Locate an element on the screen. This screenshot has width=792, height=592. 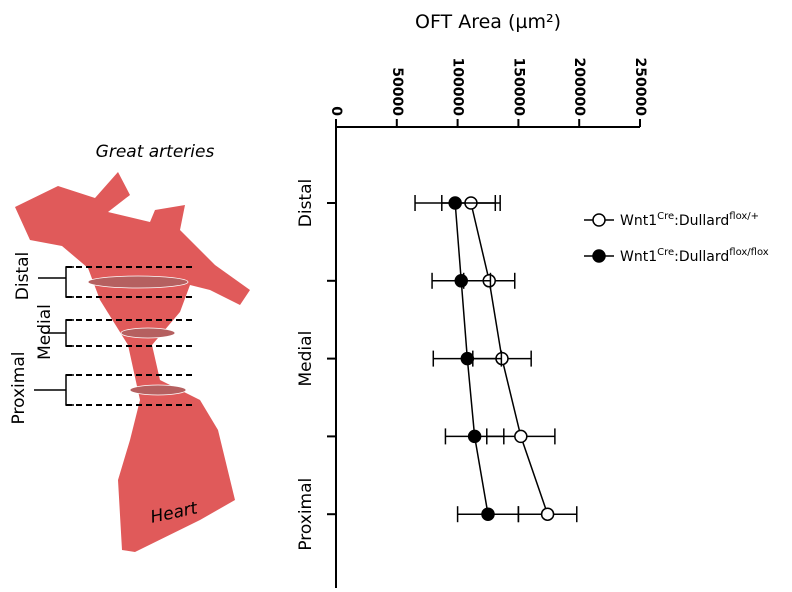
legend-label-part: flox/flox is located at coordinates (749, 252).